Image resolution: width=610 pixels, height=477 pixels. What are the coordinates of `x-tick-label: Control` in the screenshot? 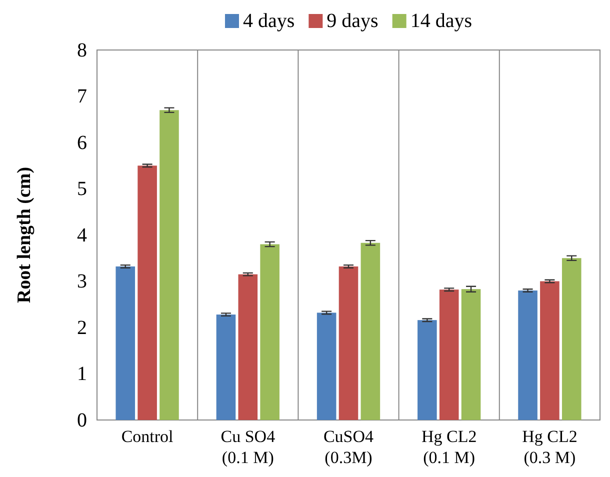 It's located at (147, 436).